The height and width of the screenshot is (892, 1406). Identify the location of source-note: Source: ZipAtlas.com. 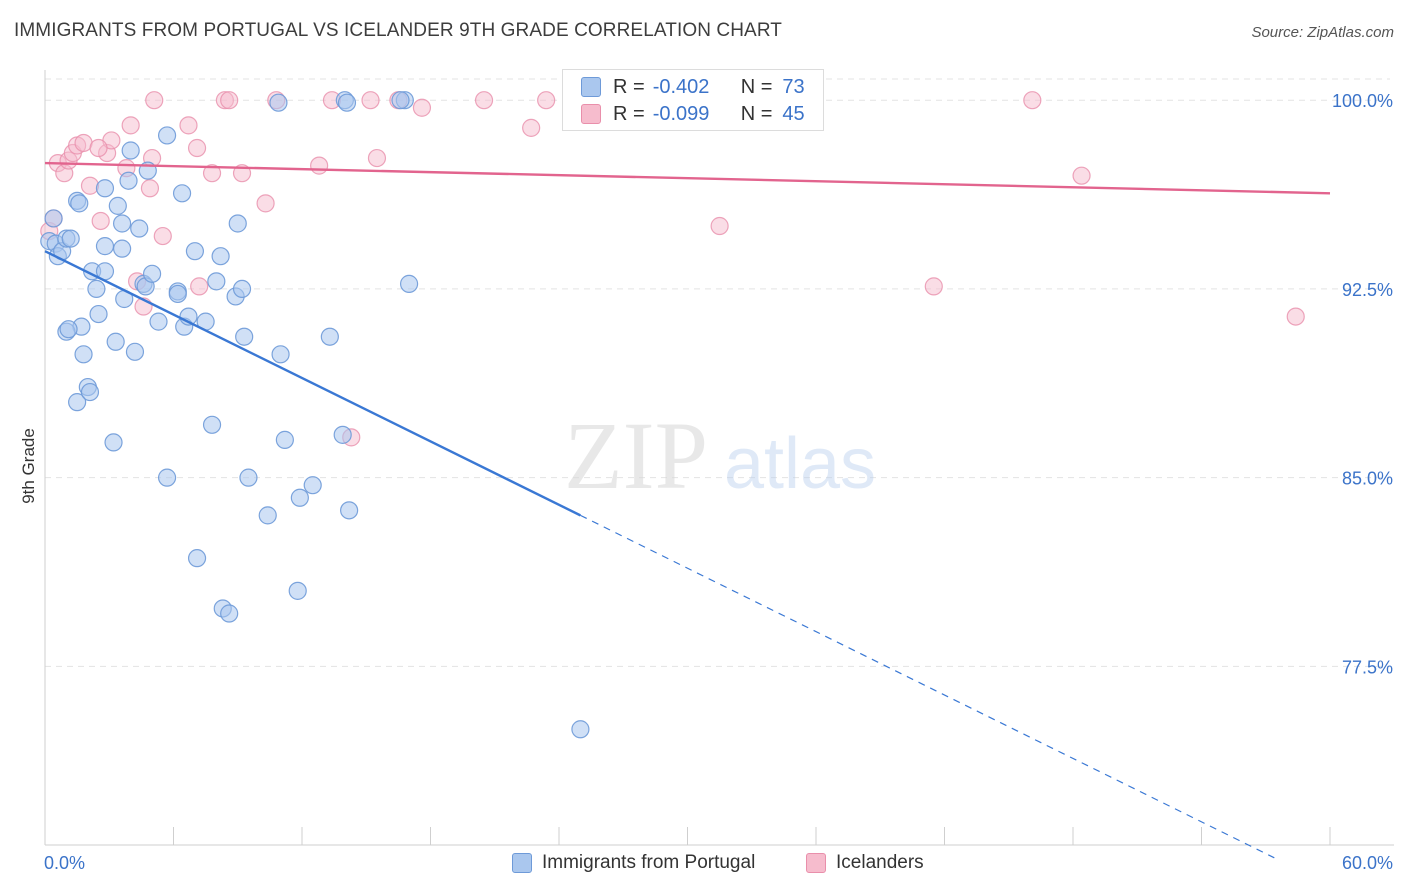
(1322, 32).